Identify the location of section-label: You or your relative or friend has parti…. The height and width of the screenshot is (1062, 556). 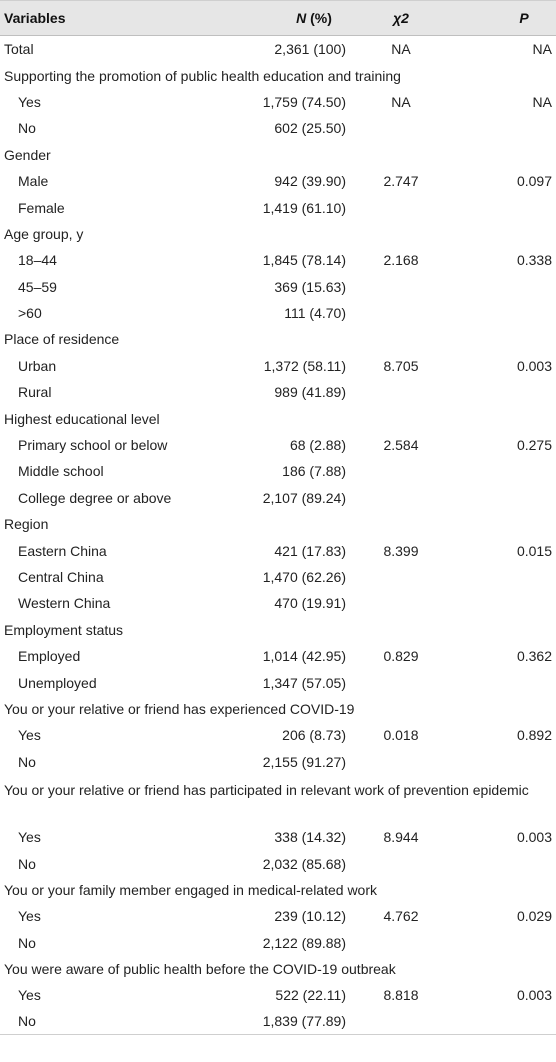
(266, 789).